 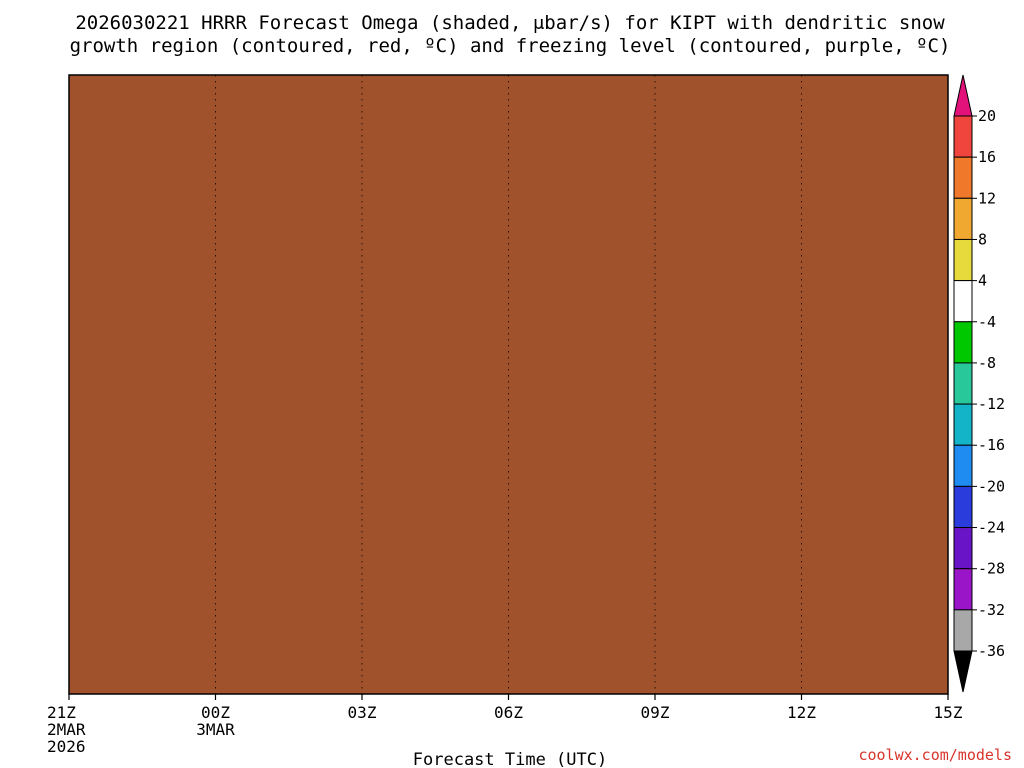 I want to click on x-tick-label-18-0: 15Z, so click(x=948, y=712).